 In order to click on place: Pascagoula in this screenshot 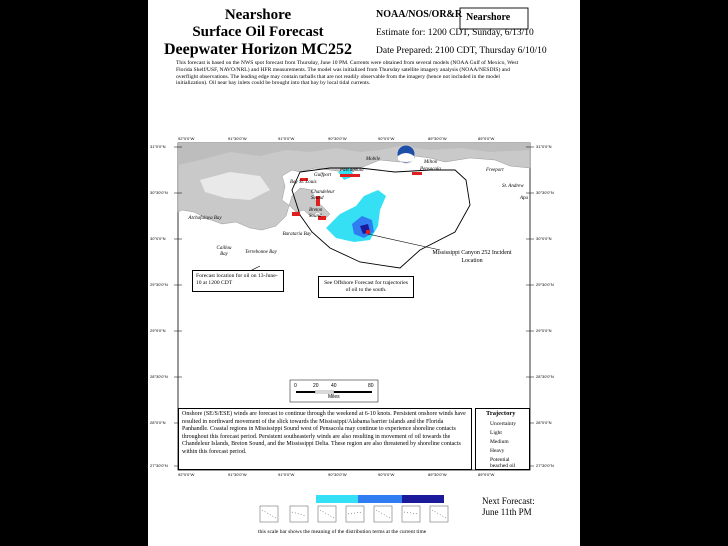, I will do `click(352, 170)`.